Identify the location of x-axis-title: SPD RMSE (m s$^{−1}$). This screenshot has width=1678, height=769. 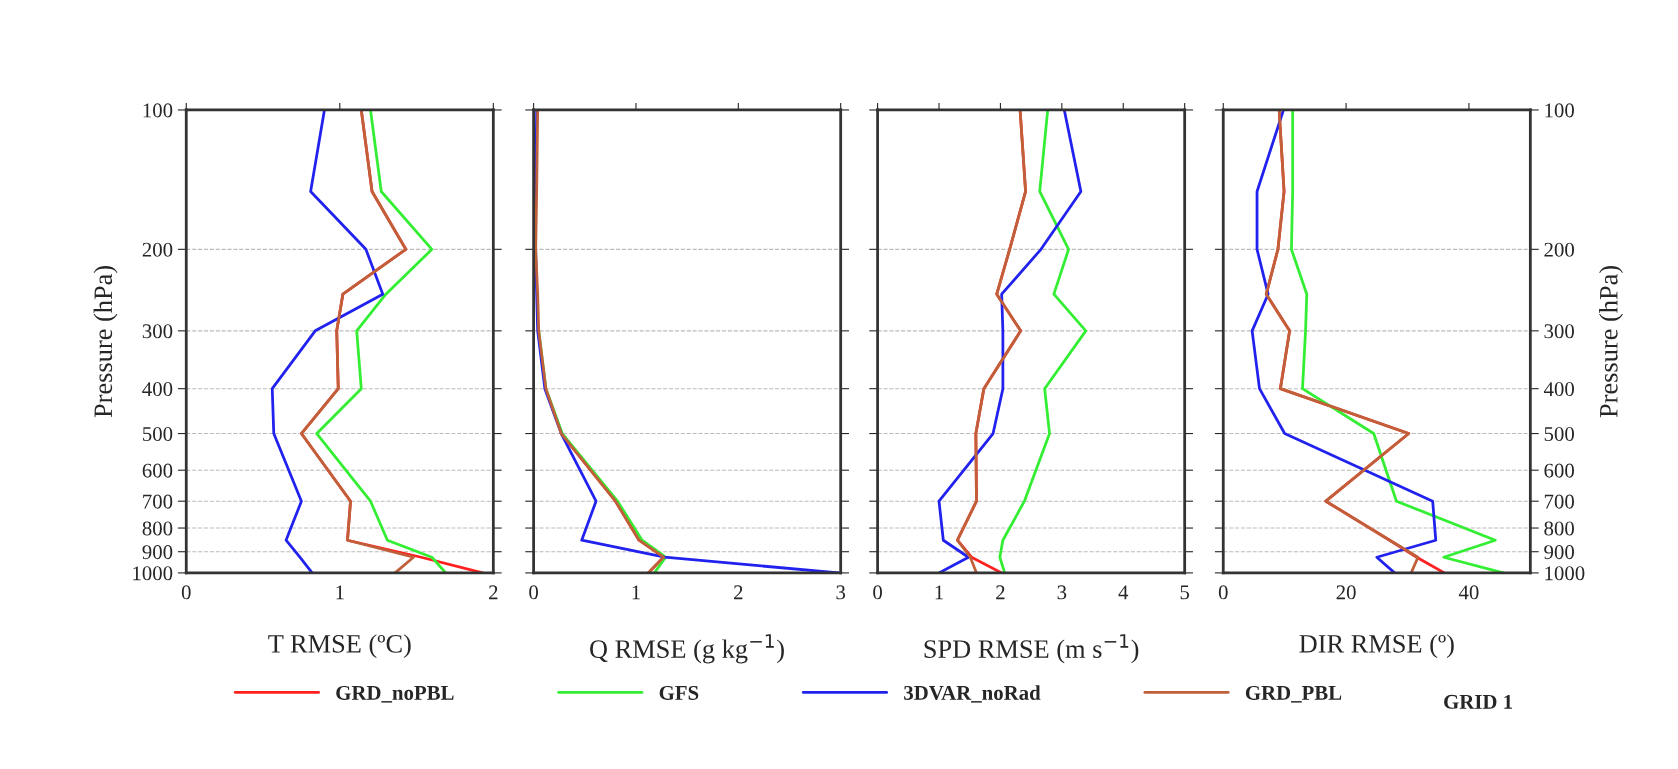
(1031, 649).